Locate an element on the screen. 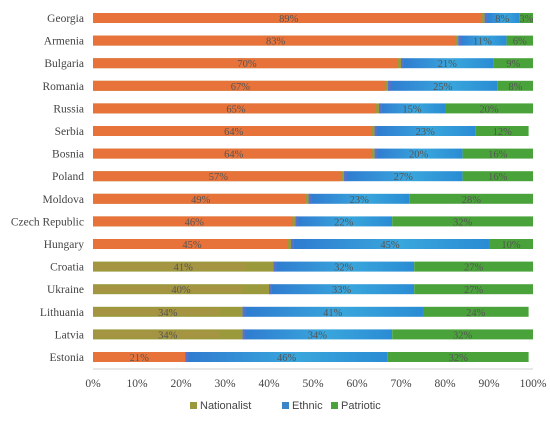 Image resolution: width=550 pixels, height=422 pixels. data-label-nationalist-bosnia: 64% is located at coordinates (234, 155).